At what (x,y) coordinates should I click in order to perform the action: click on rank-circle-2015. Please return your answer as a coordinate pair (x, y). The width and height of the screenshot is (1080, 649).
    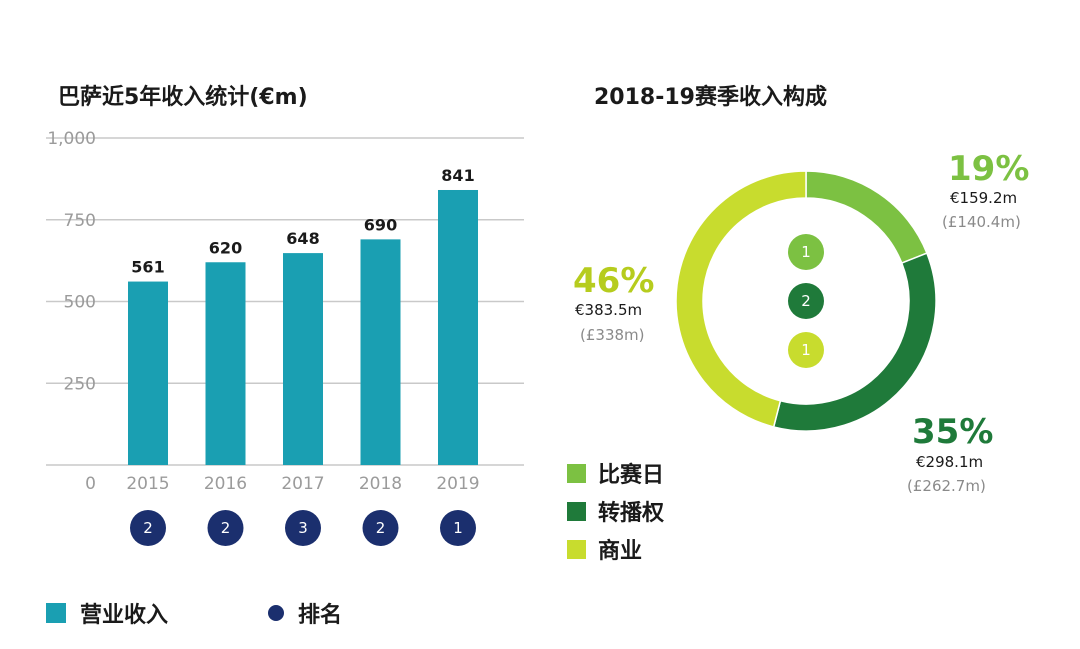
    Looking at the image, I should click on (148, 528).